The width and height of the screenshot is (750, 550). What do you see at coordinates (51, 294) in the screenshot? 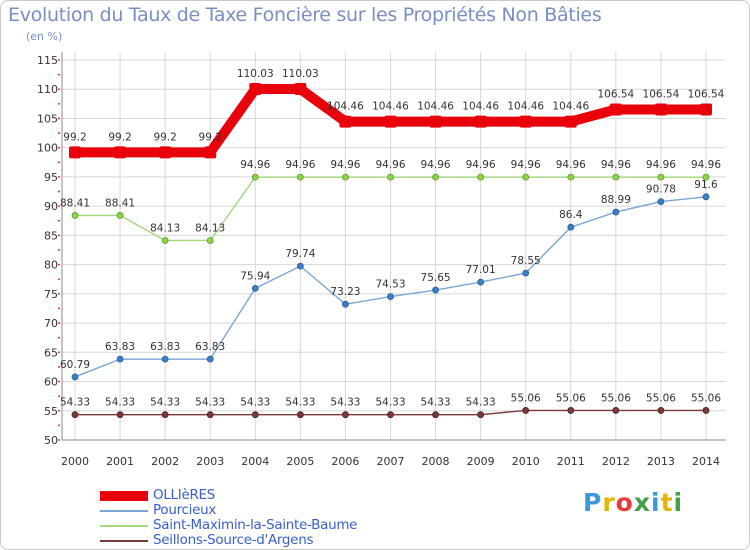
I see `y-tick-label: 75` at bounding box center [51, 294].